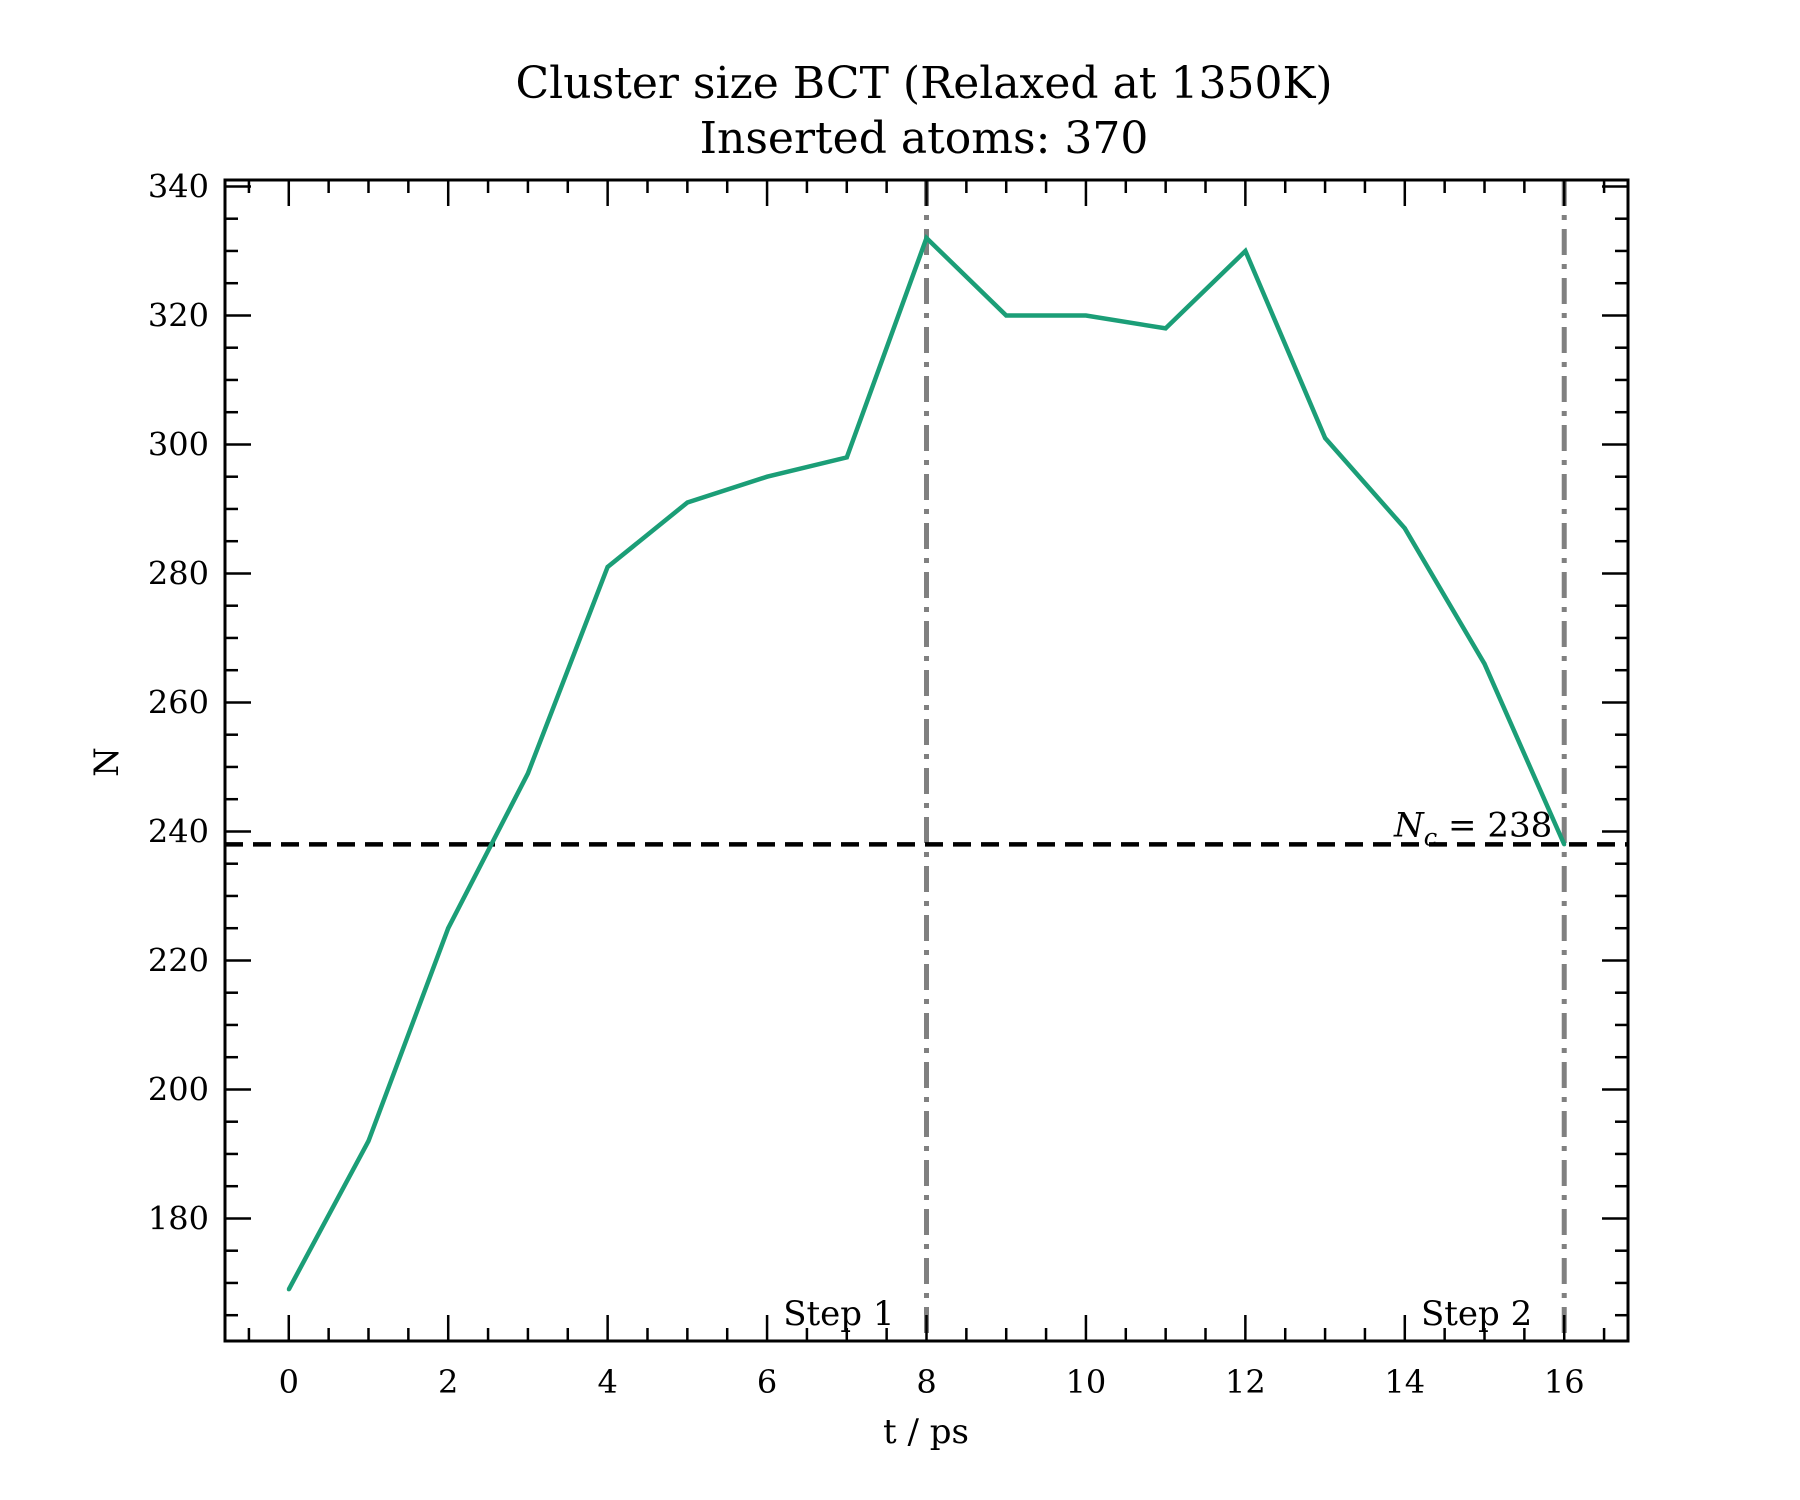 The height and width of the screenshot is (1500, 1800). Describe the element at coordinates (178, 573) in the screenshot. I see `y-tick-label: 280` at that location.